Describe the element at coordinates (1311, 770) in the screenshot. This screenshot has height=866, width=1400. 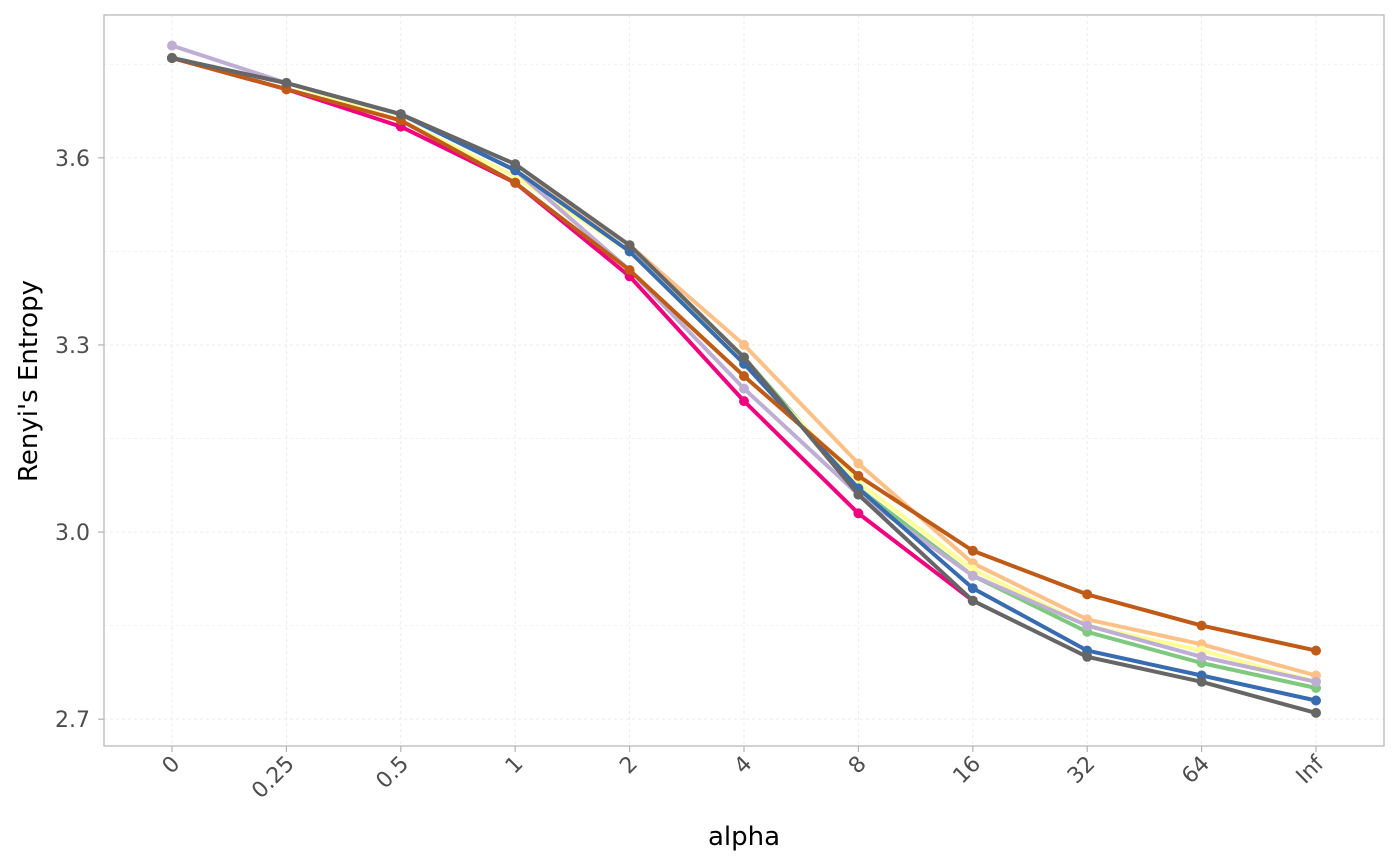
I see `x-tick-label: Inf` at that location.